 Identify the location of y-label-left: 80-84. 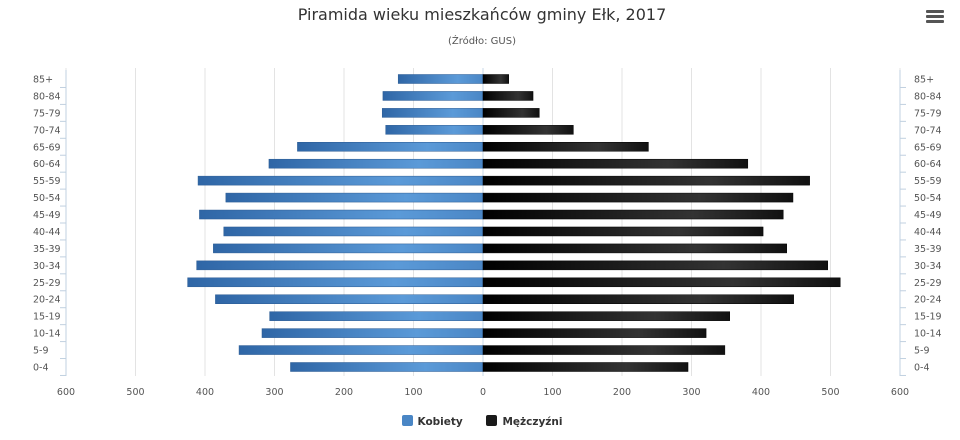
(47, 96).